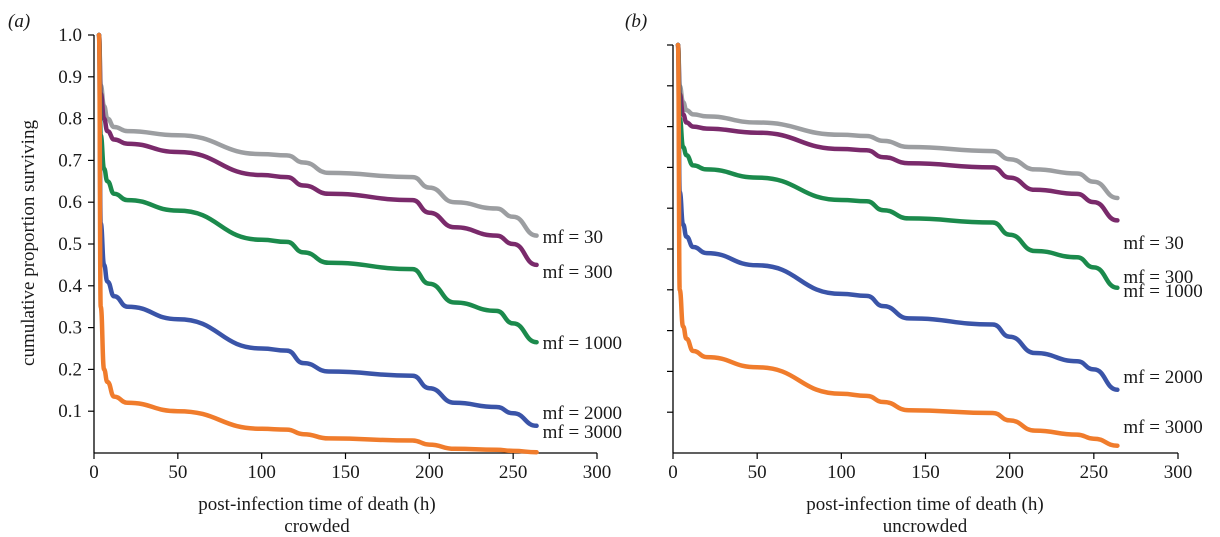  Describe the element at coordinates (925, 472) in the screenshot. I see `panel-b-x-tick-label: 150` at that location.